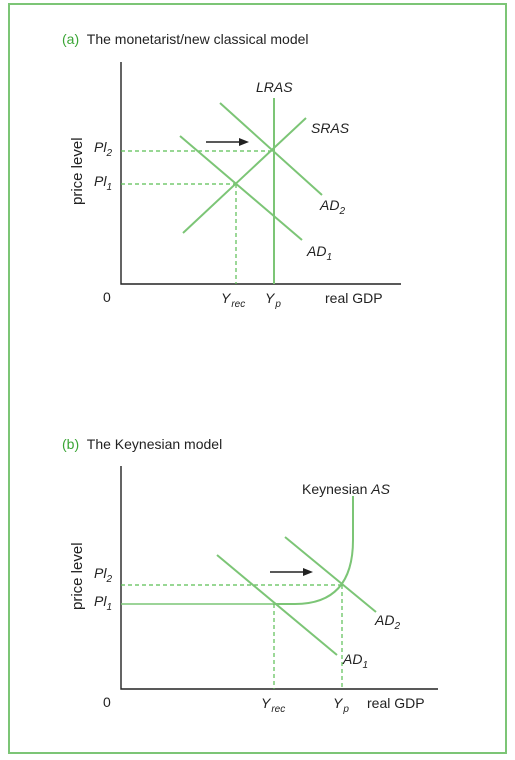  I want to click on panel-a-ad1-label: AD1, so click(319, 253).